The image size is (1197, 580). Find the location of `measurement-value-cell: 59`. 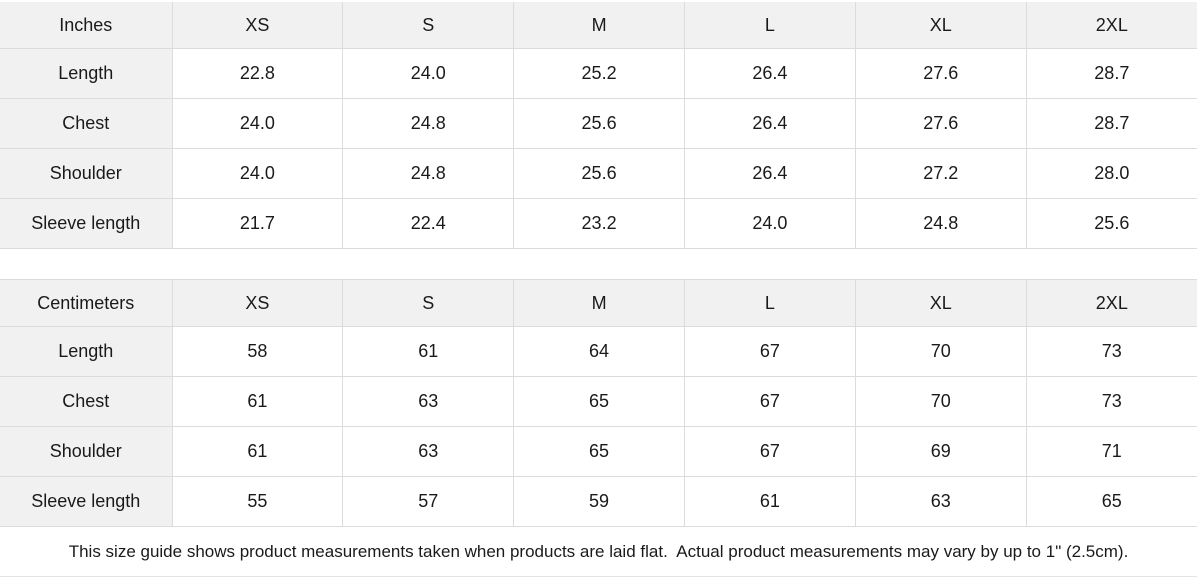

measurement-value-cell: 59 is located at coordinates (599, 501).